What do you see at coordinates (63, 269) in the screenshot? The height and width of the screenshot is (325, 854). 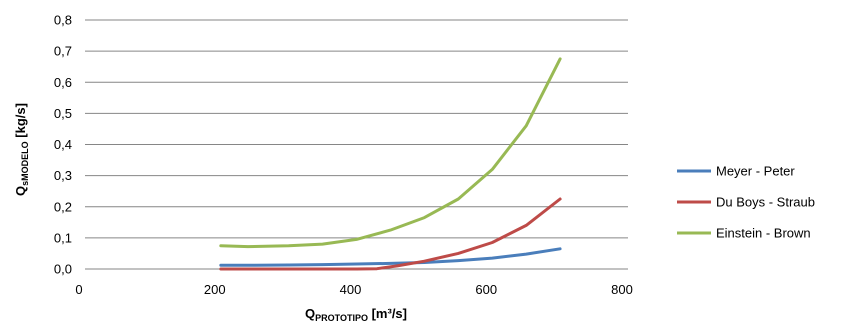 I see `y-tick-label: 0,0` at bounding box center [63, 269].